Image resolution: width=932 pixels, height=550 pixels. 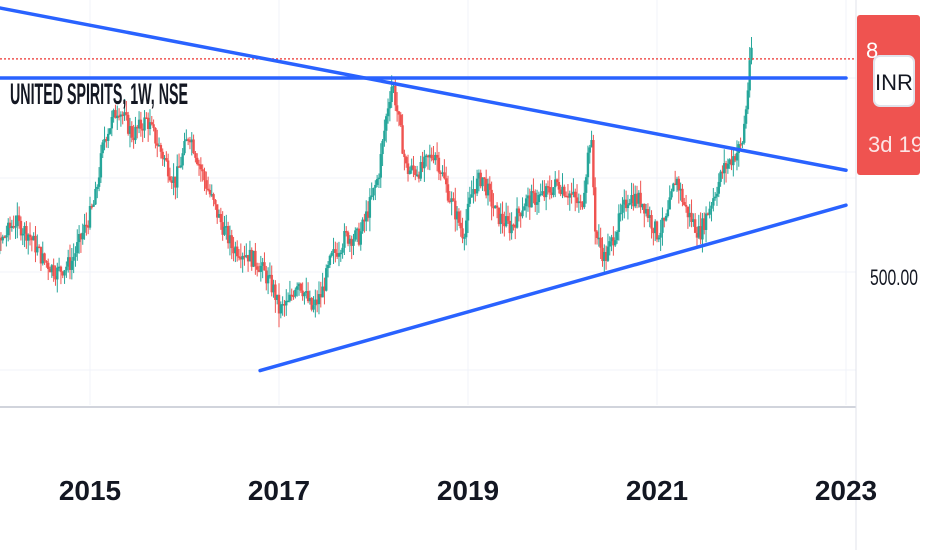 I want to click on currency-chip, so click(x=894, y=81).